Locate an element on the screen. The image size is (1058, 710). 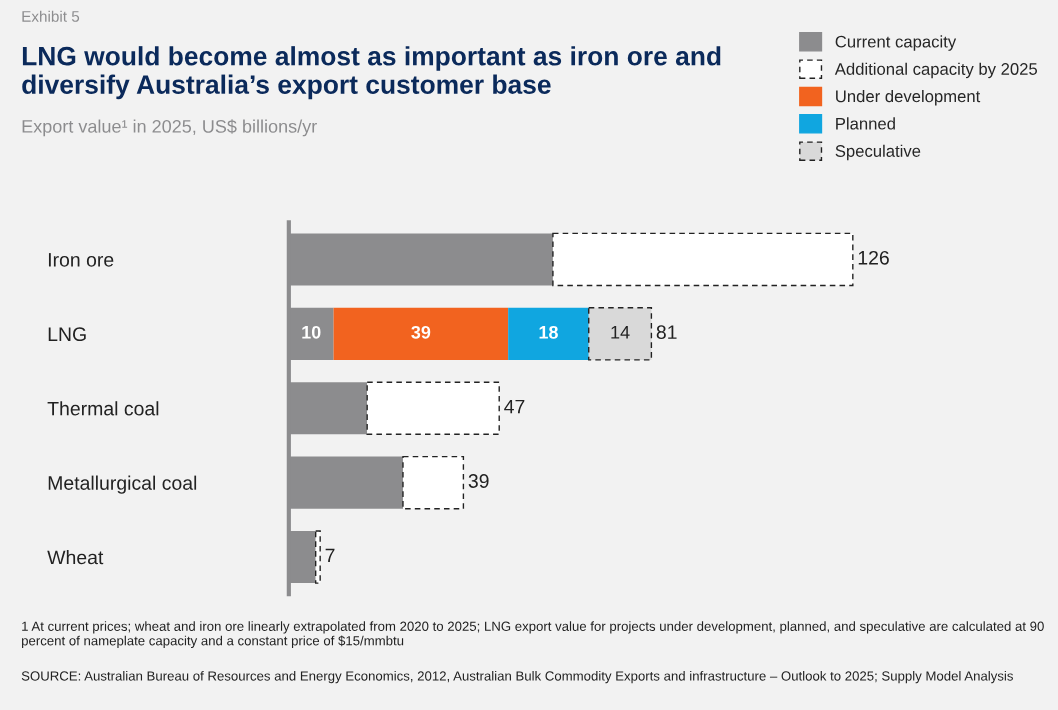
total-label: 39 is located at coordinates (478, 481).